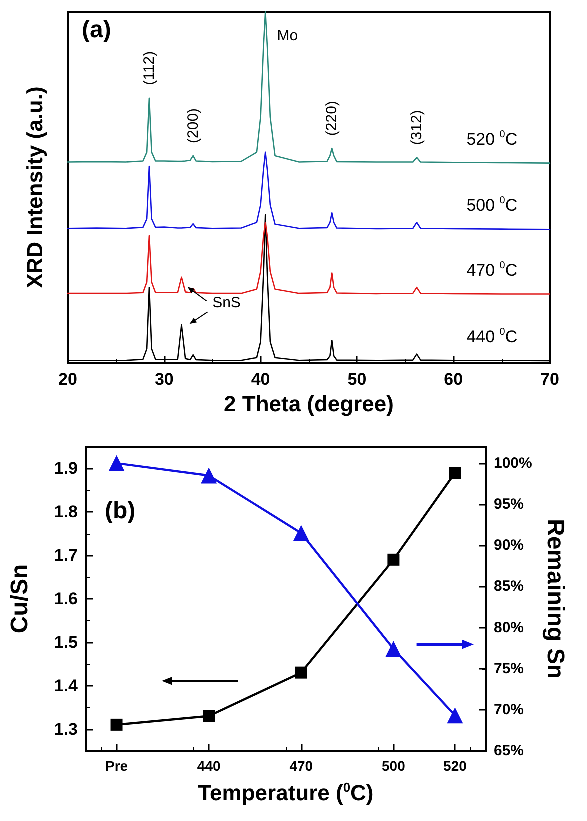  Describe the element at coordinates (68, 380) in the screenshot. I see `x-tick-label: 20` at that location.